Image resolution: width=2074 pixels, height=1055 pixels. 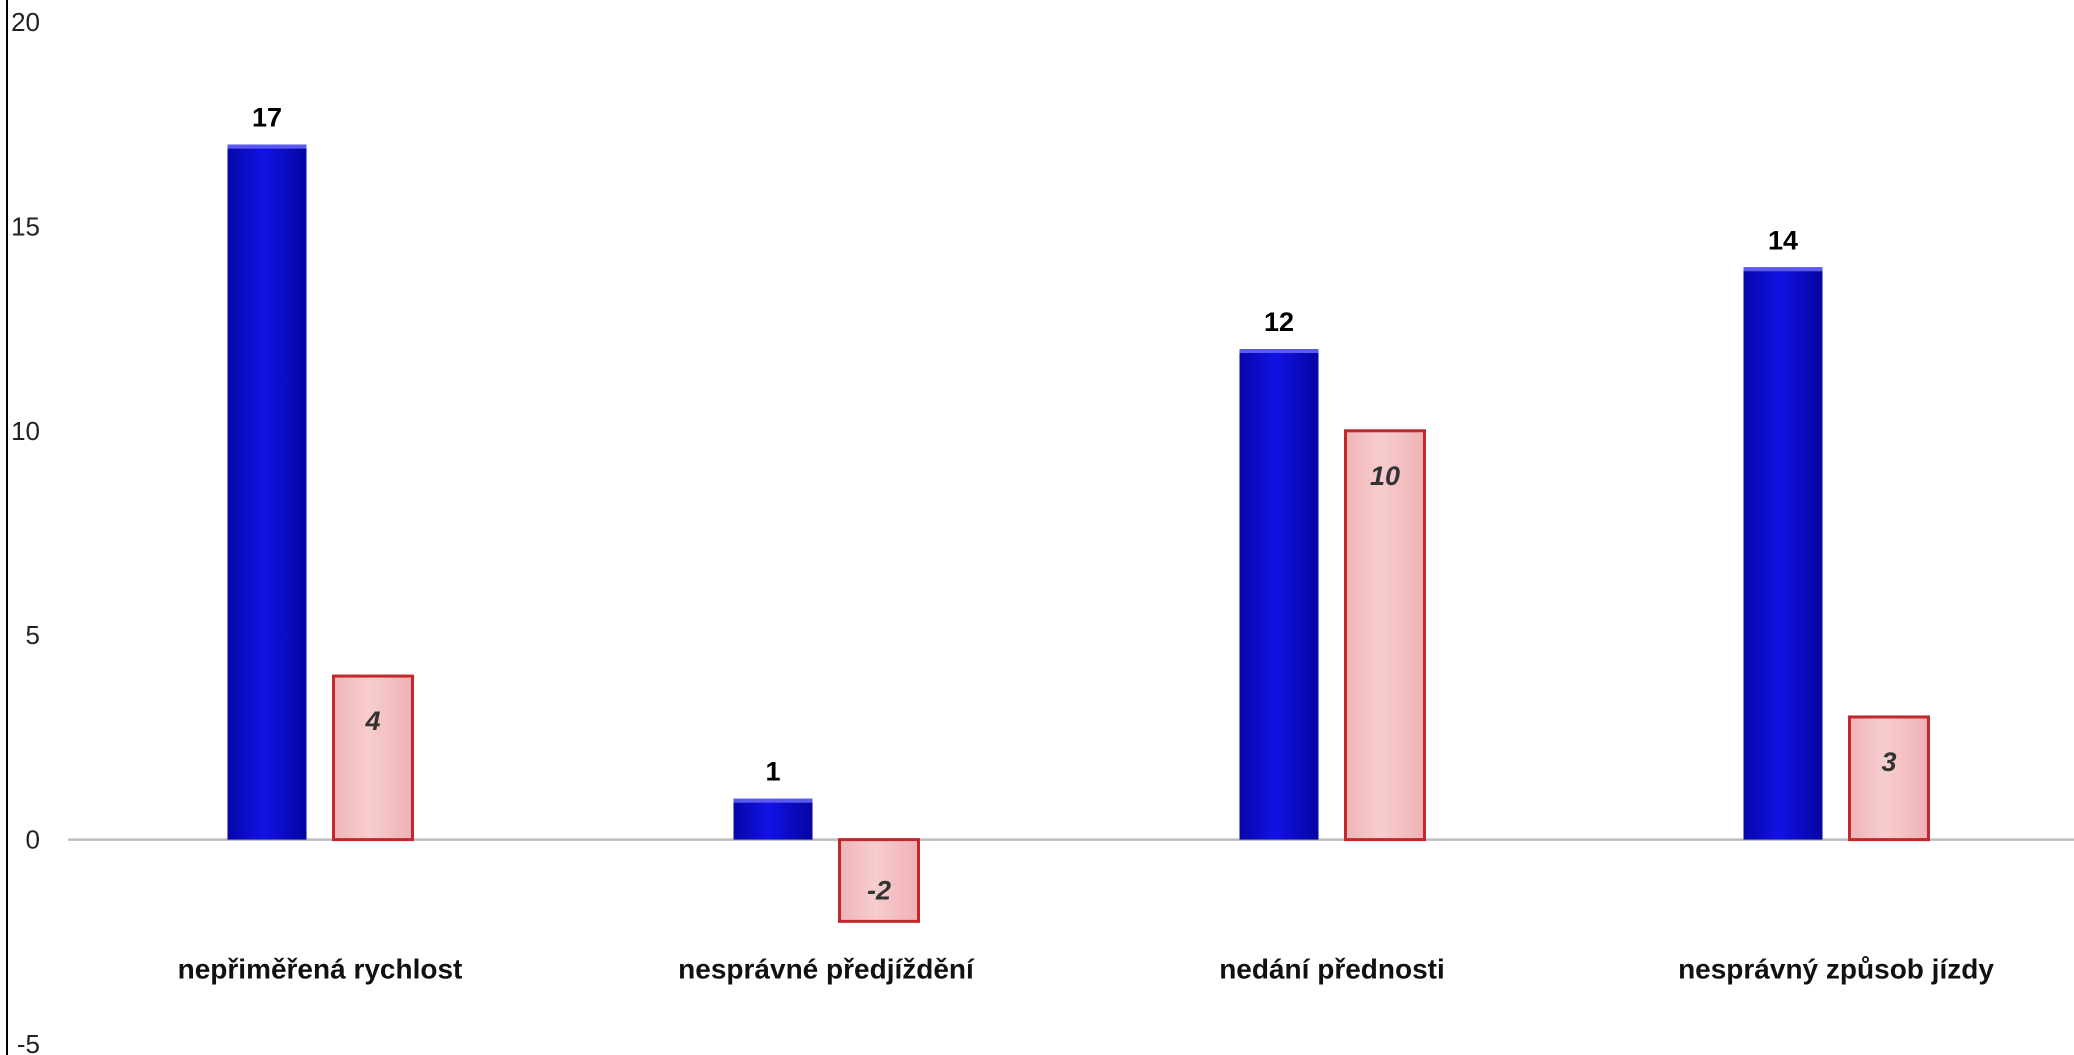 I want to click on data-label: 3, so click(x=1888, y=762).